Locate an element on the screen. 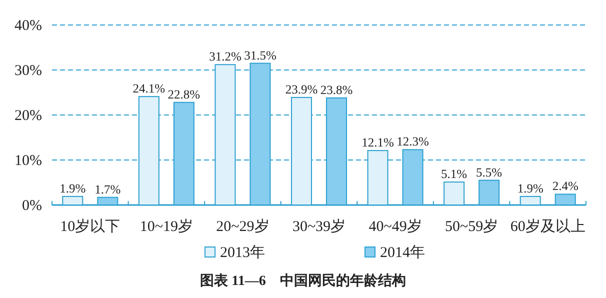 The height and width of the screenshot is (298, 606). data-label: 1.7% is located at coordinates (107, 189).